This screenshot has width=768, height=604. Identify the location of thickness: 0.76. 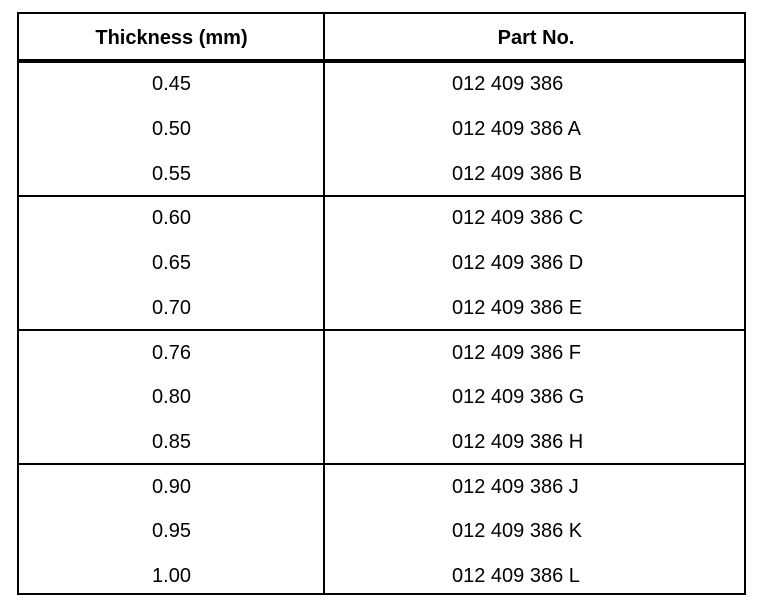
(171, 352).